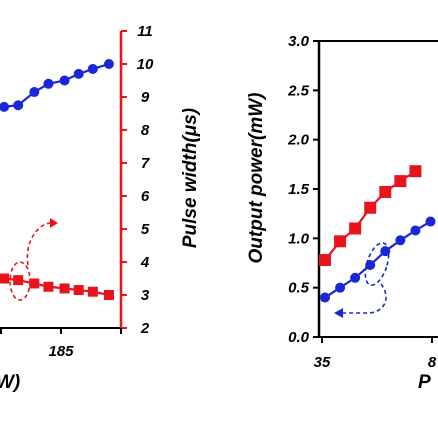  What do you see at coordinates (256, 178) in the screenshot?
I see `right-y-axis-title: Output power(mW)` at bounding box center [256, 178].